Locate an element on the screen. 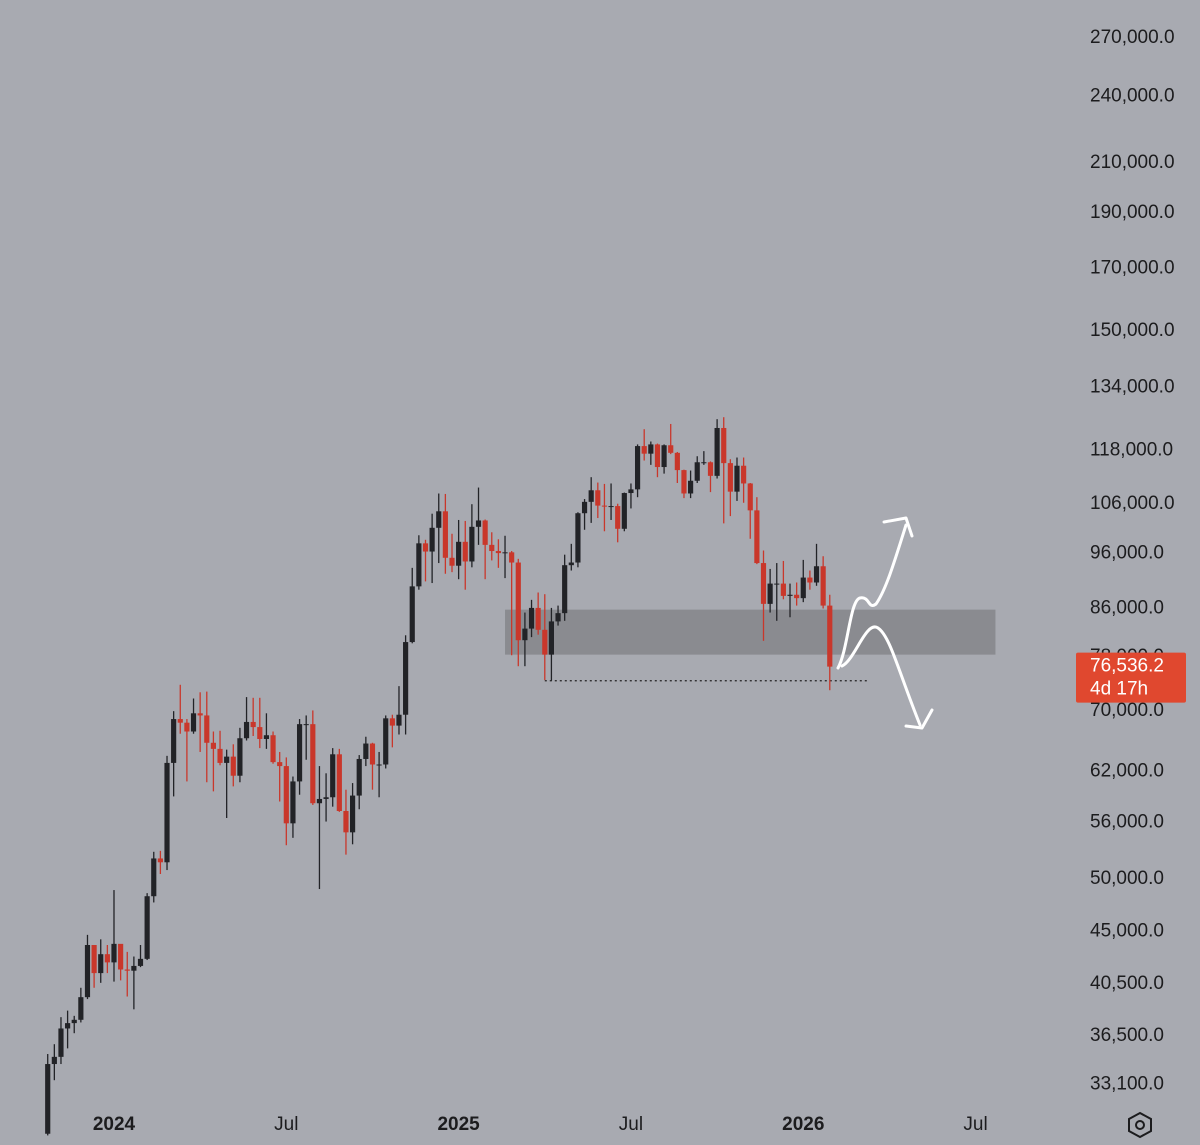 Image resolution: width=1200 pixels, height=1145 pixels. settings-hexagon is located at coordinates (1140, 1125).